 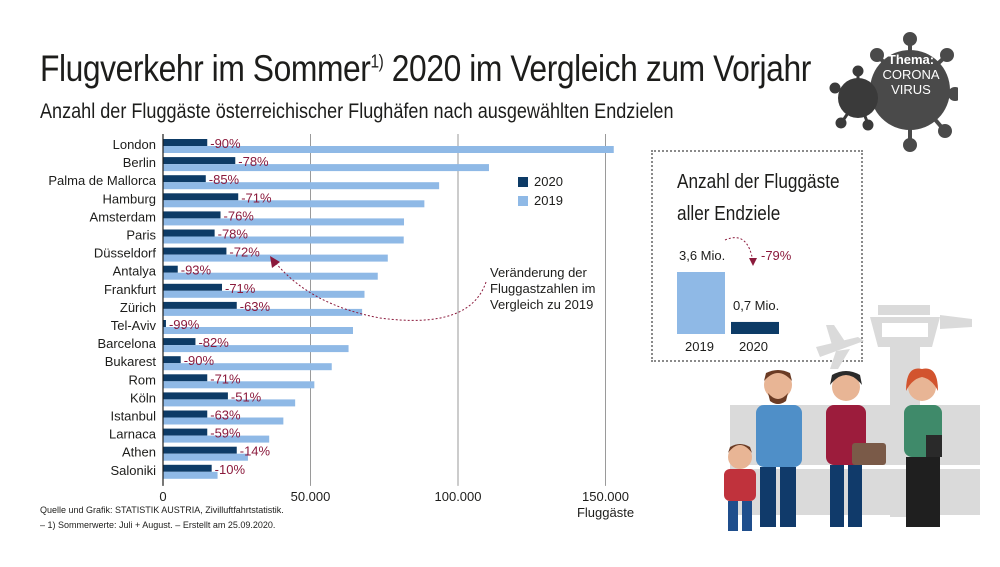 What do you see at coordinates (102, 180) in the screenshot?
I see `category-label: Palma de Mallorca` at bounding box center [102, 180].